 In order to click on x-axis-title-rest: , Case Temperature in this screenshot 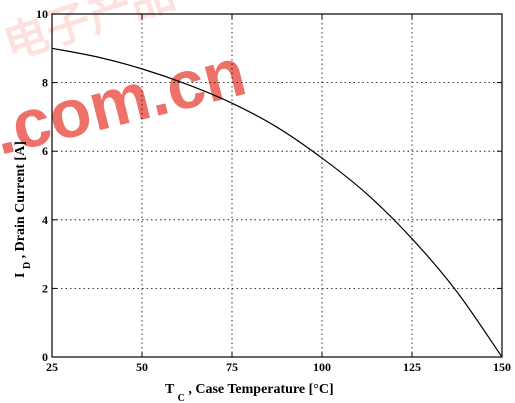, I will do `click(246, 389)`.